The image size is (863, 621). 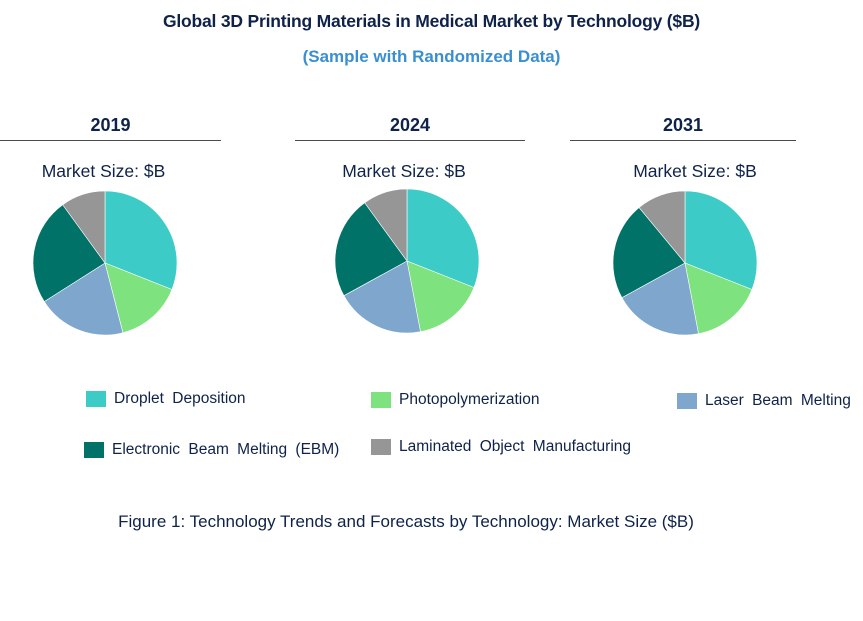 I want to click on legend-item-electronic-beam-melting: Electronic Beam Melting (EBM), so click(x=211, y=450).